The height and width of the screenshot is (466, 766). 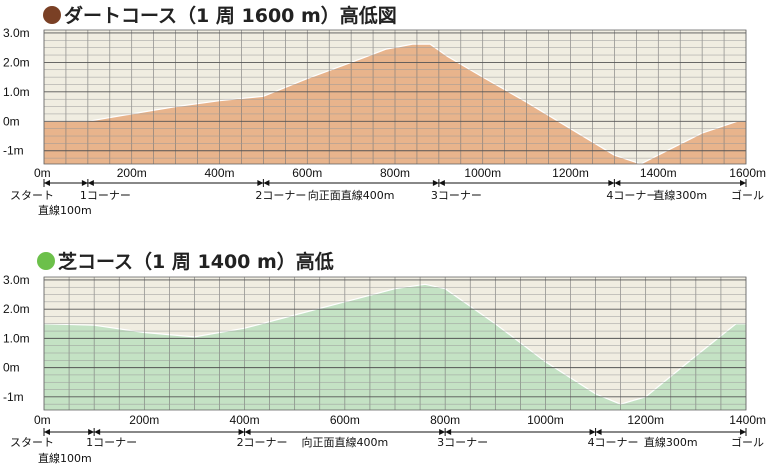 What do you see at coordinates (747, 173) in the screenshot?
I see `x-tick-label: 1600m` at bounding box center [747, 173].